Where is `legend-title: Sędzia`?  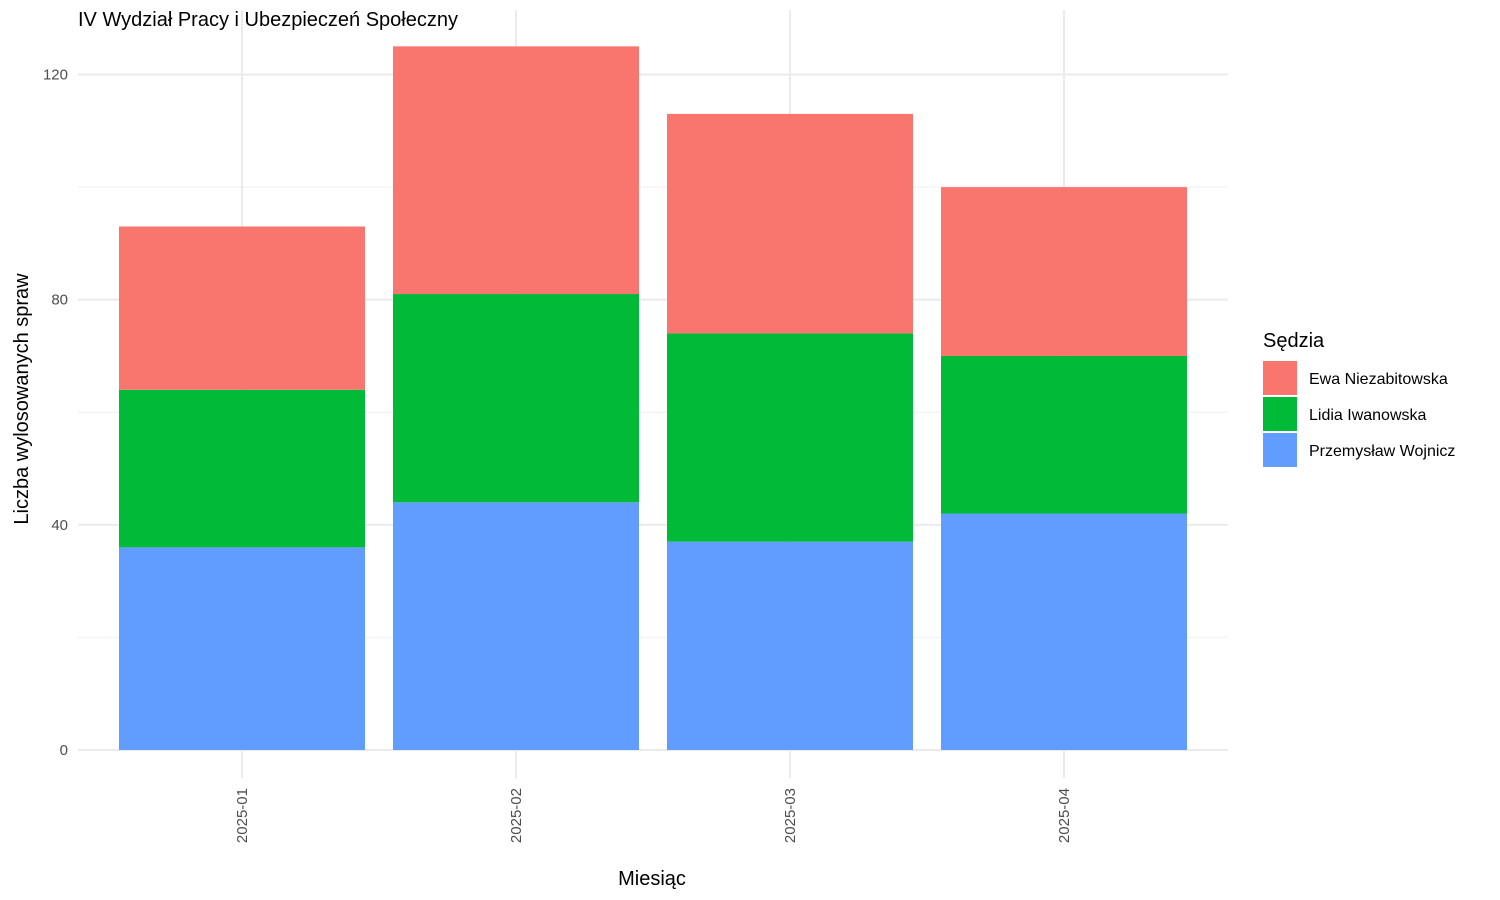 legend-title: Sędzia is located at coordinates (1294, 341).